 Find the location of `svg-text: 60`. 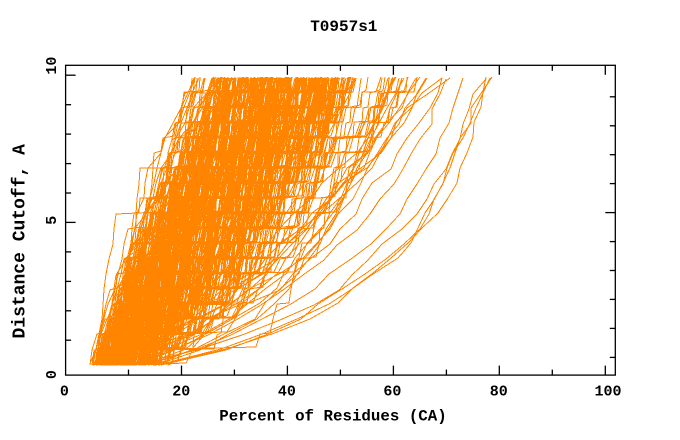

svg-text: 60 is located at coordinates (392, 391).